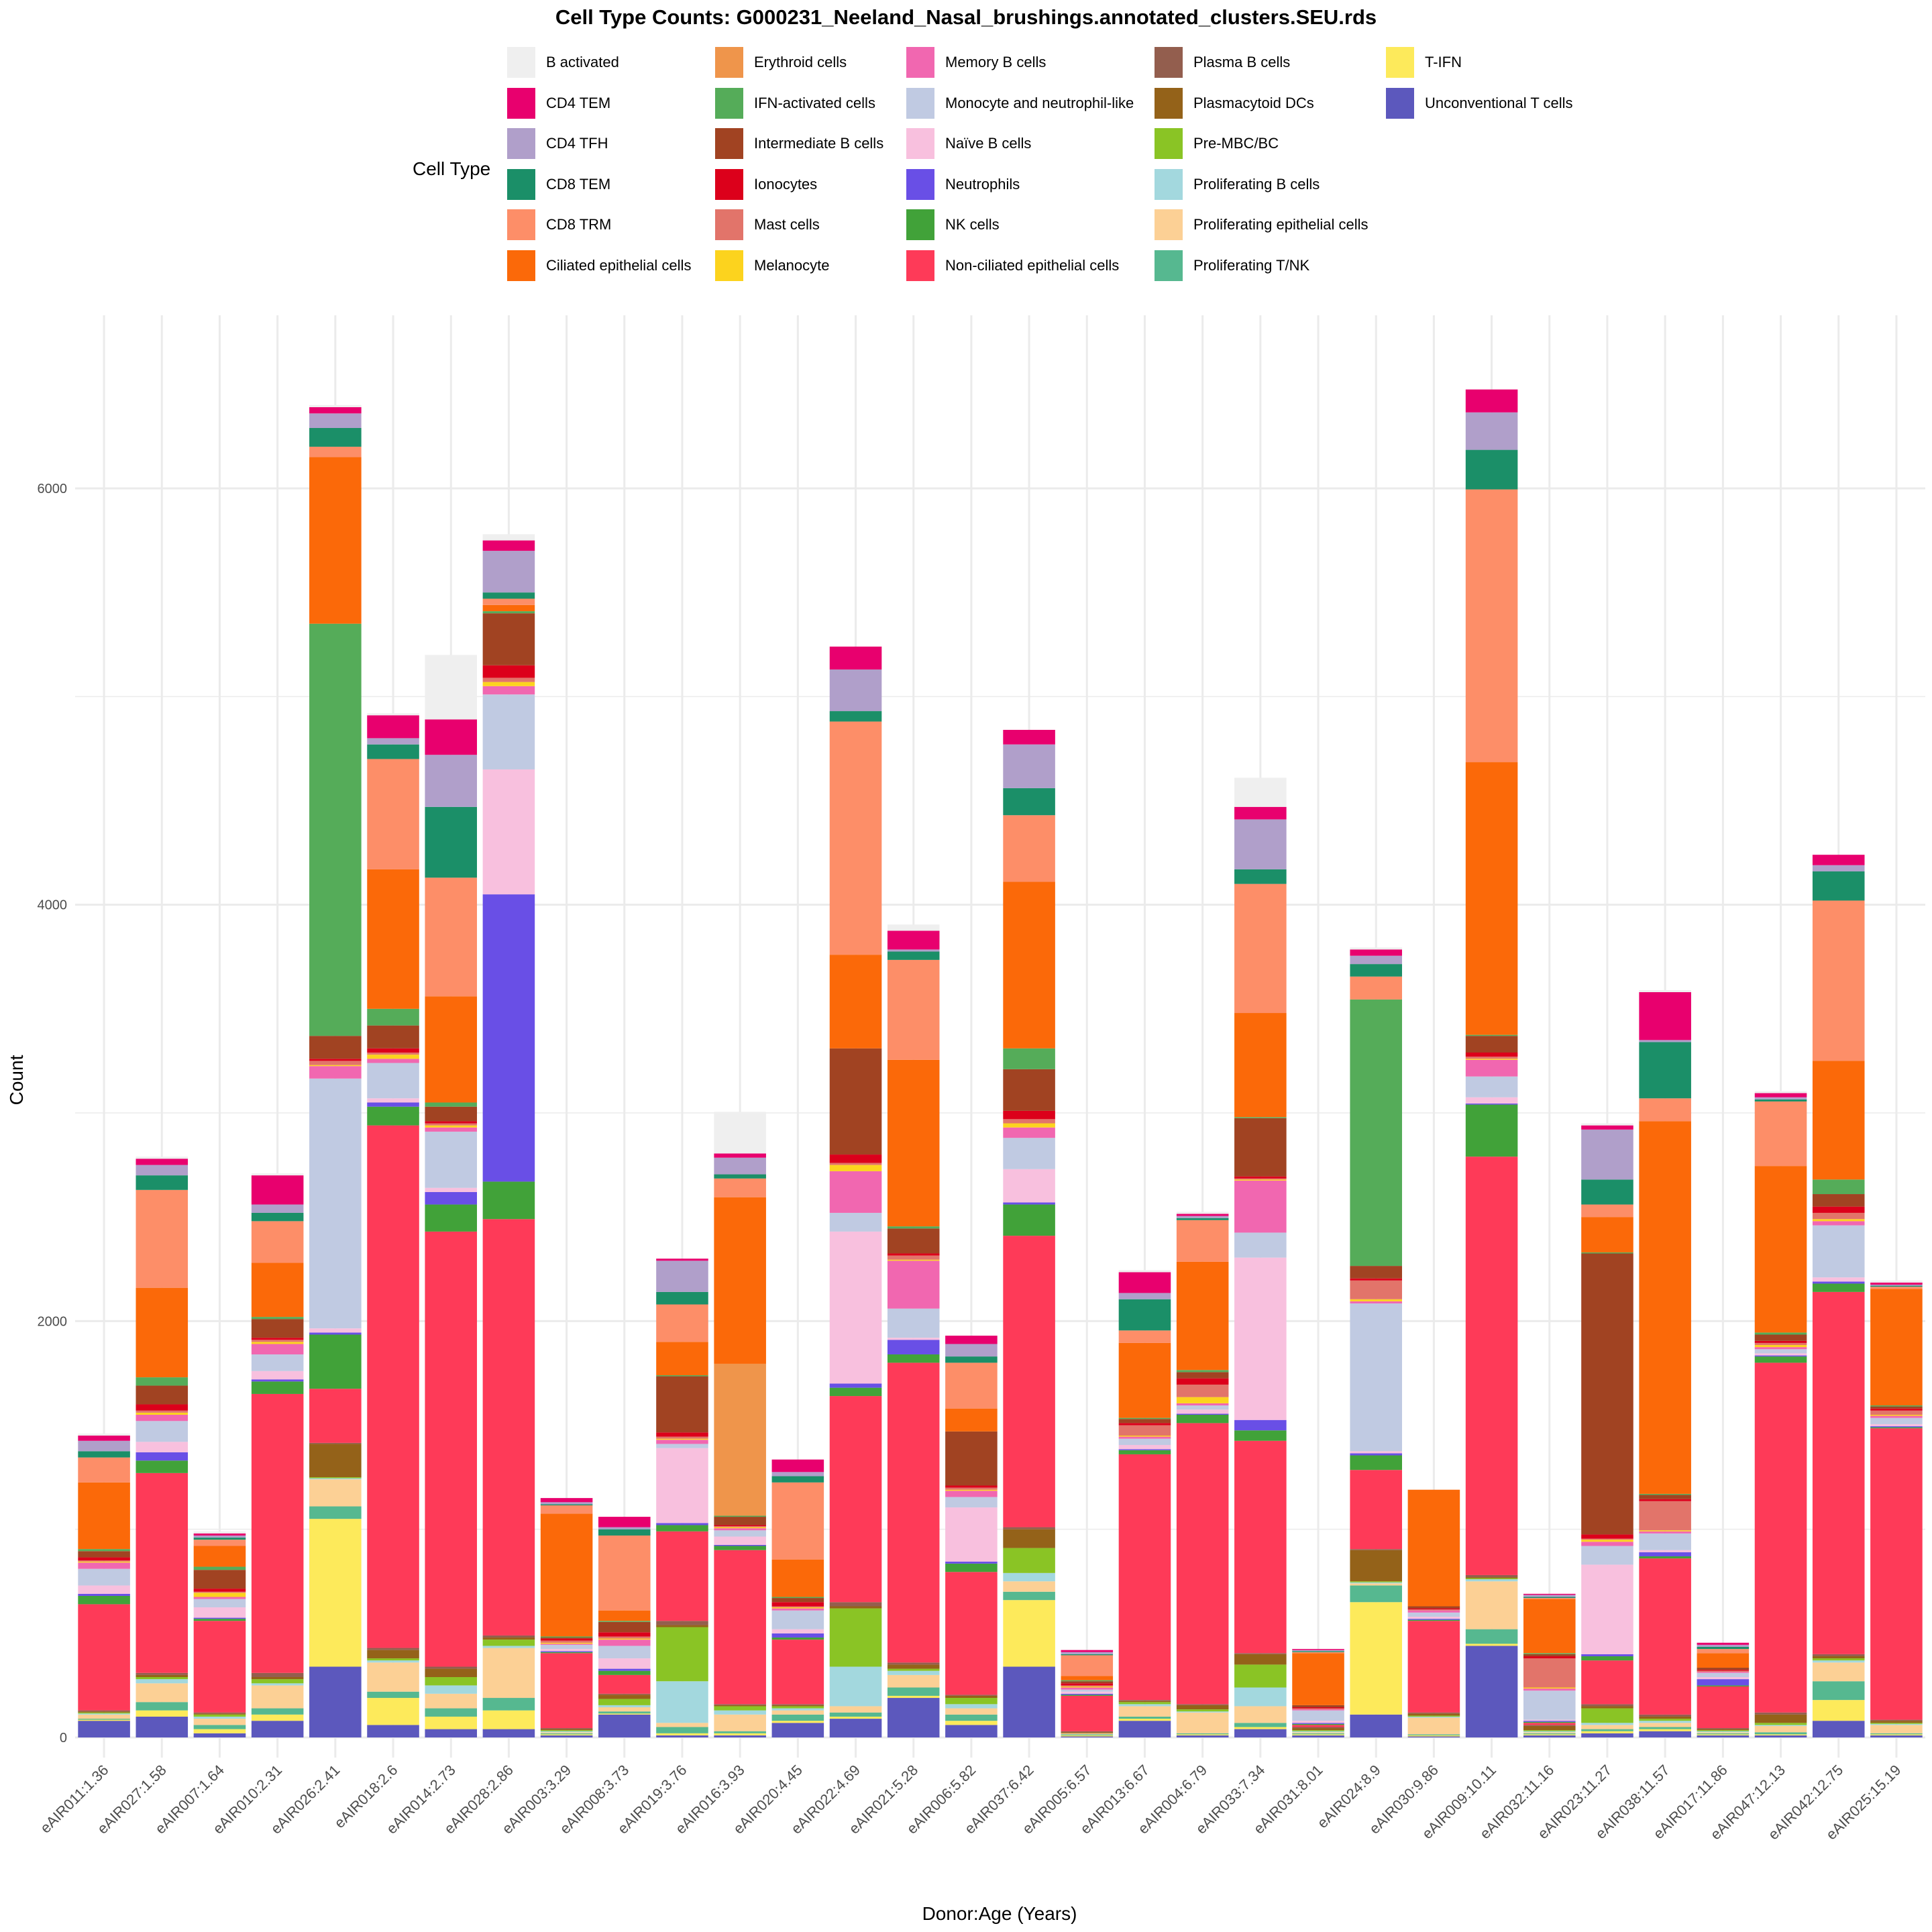 This screenshot has width=1932, height=1932. I want to click on bar-segment: CD4 TFH: 20, so click(797, 1474).